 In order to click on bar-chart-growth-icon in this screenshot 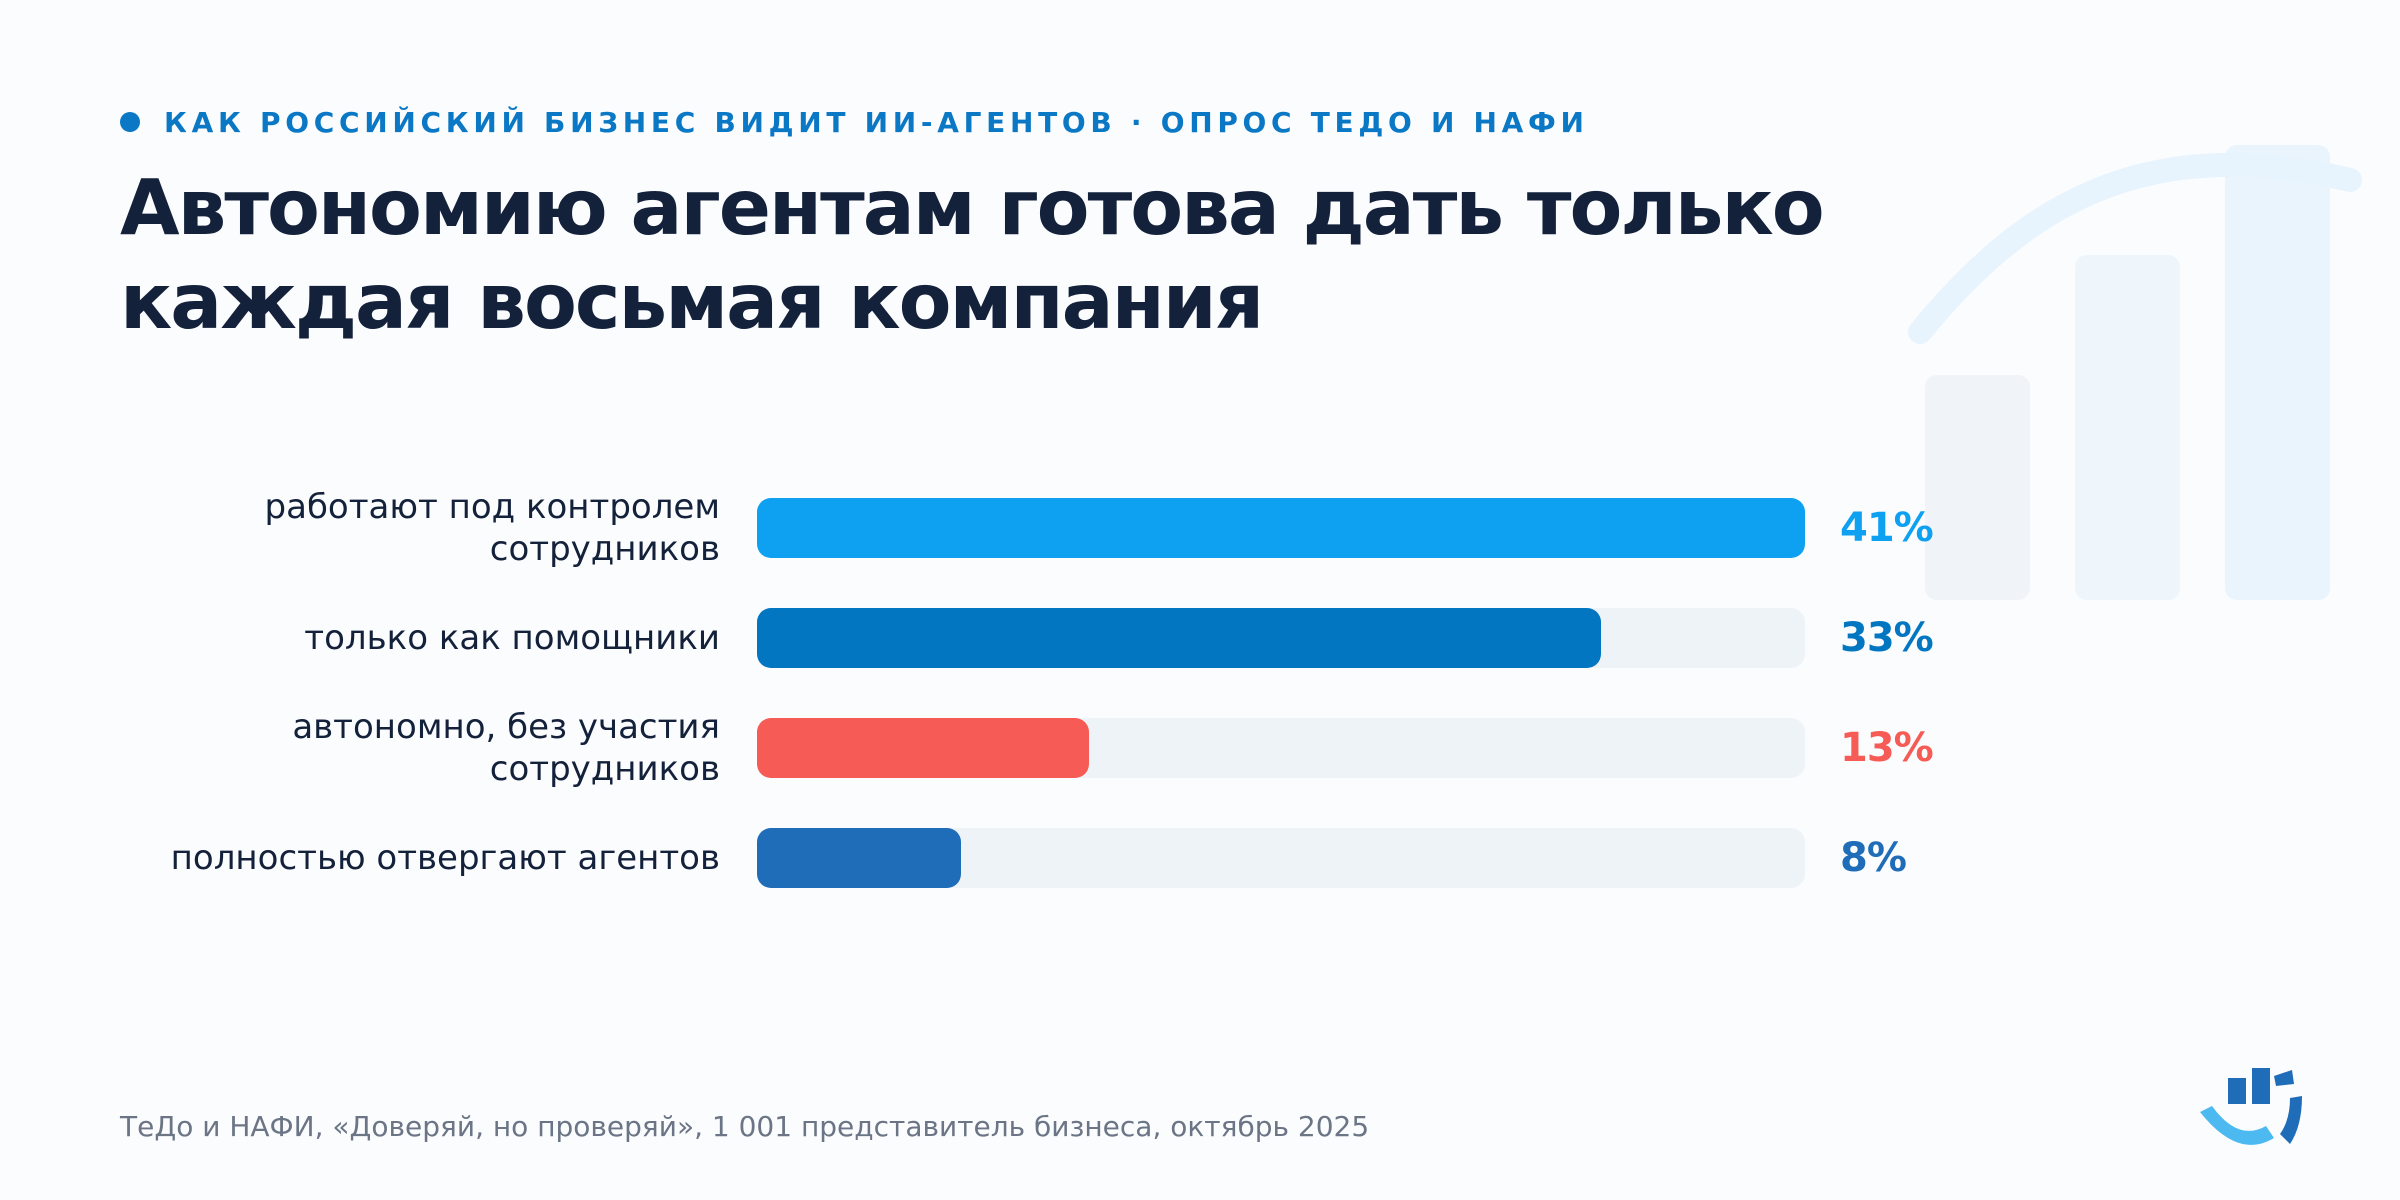, I will do `click(2135, 372)`.